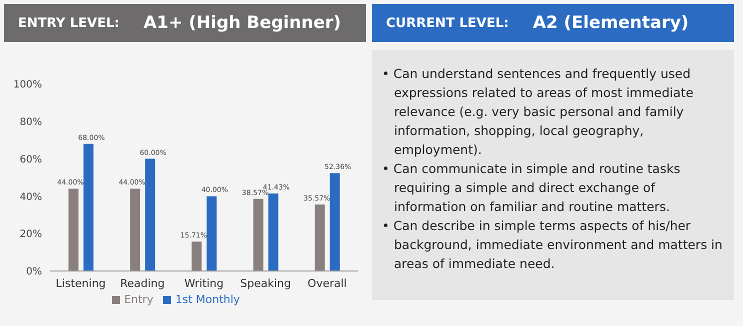 The width and height of the screenshot is (743, 326). Describe the element at coordinates (139, 299) in the screenshot. I see `legend-label: Entry` at that location.